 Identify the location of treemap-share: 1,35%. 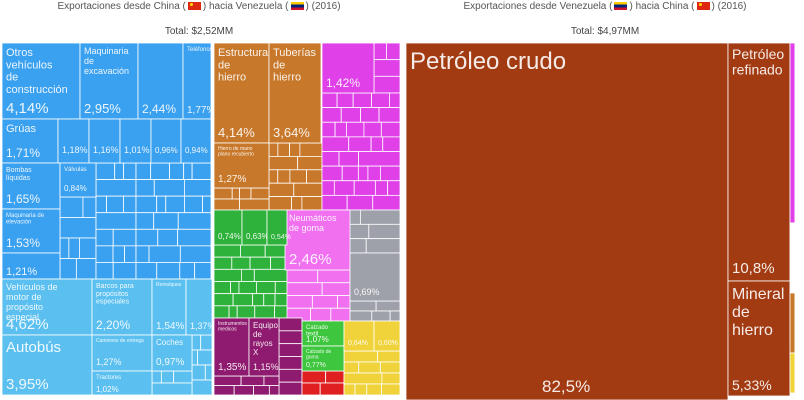
(232, 367).